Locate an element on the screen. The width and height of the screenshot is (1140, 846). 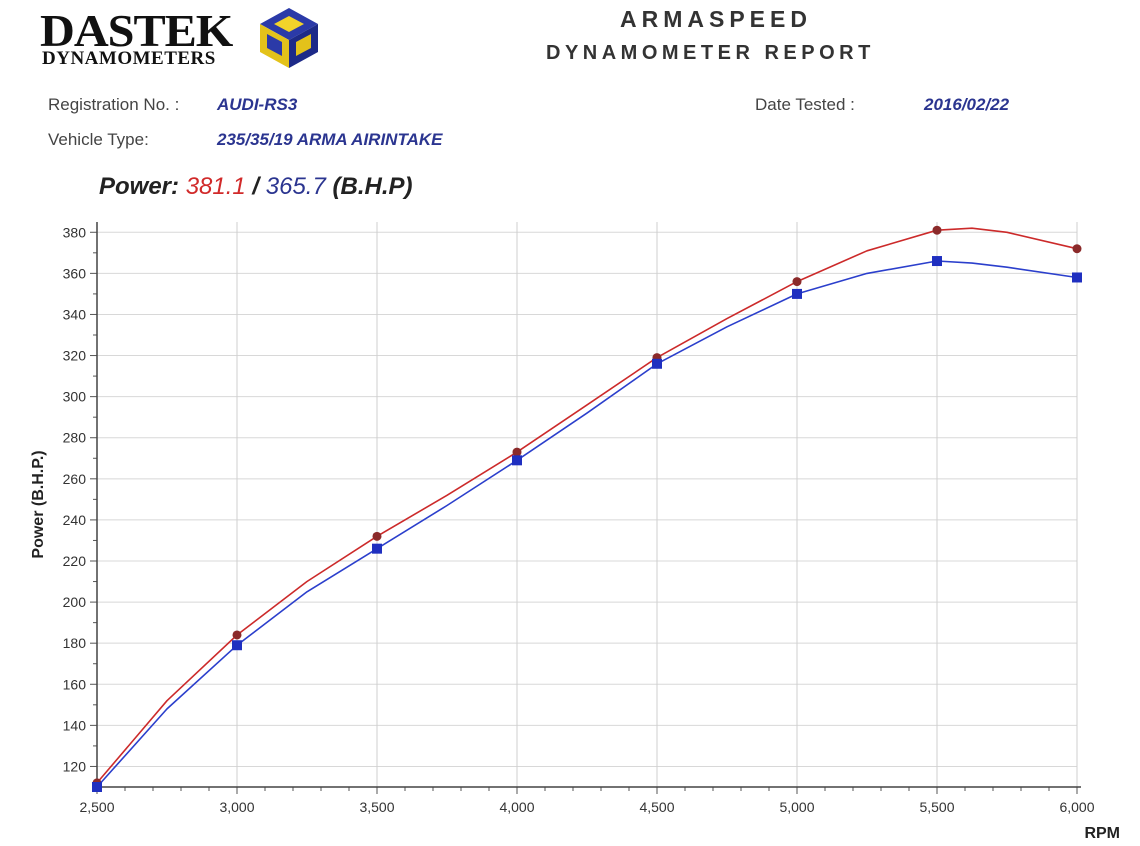
y-tick-label: 380 is located at coordinates (75, 232).